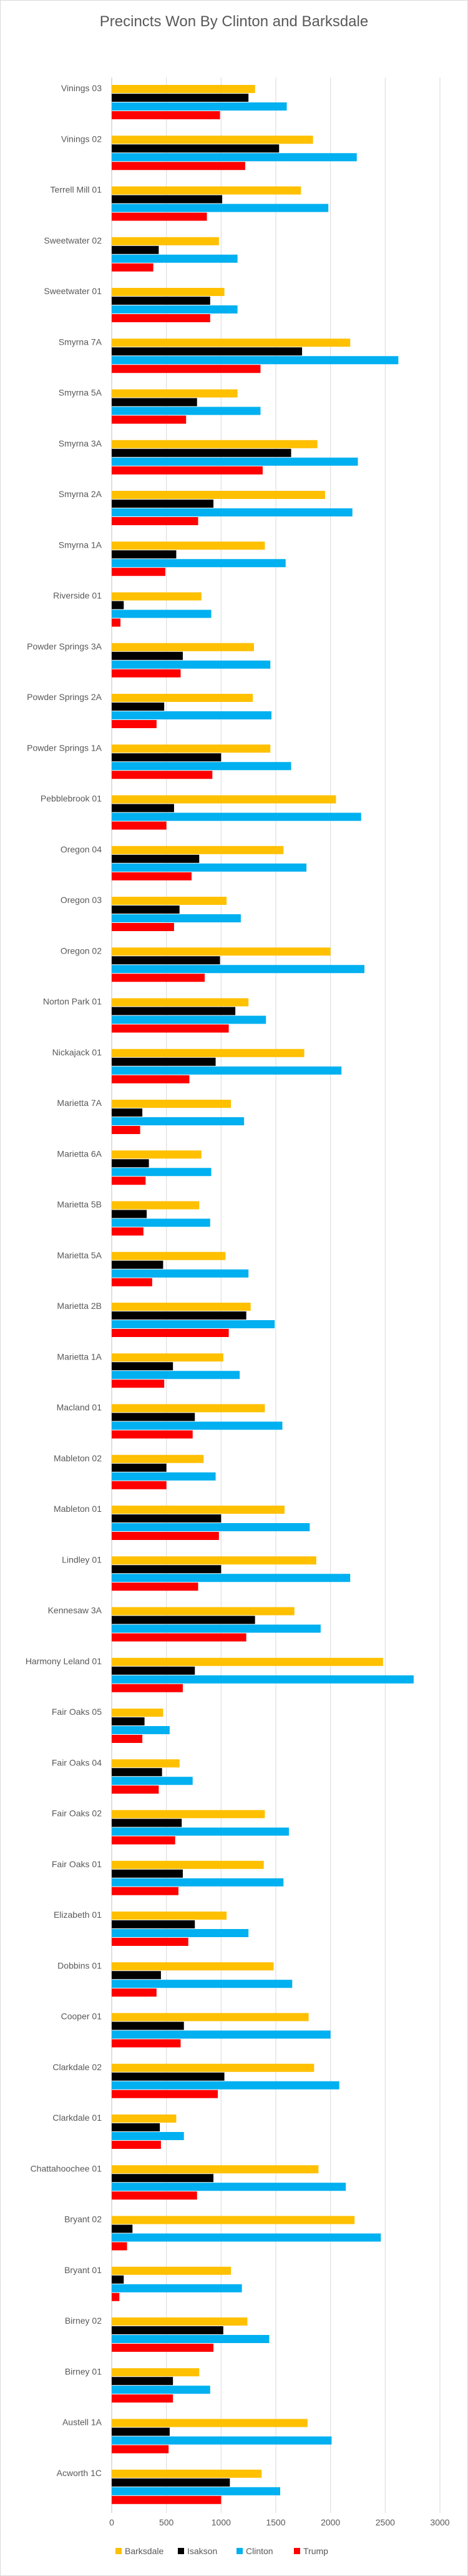  What do you see at coordinates (79, 1306) in the screenshot?
I see `category-label: Marietta 2B` at bounding box center [79, 1306].